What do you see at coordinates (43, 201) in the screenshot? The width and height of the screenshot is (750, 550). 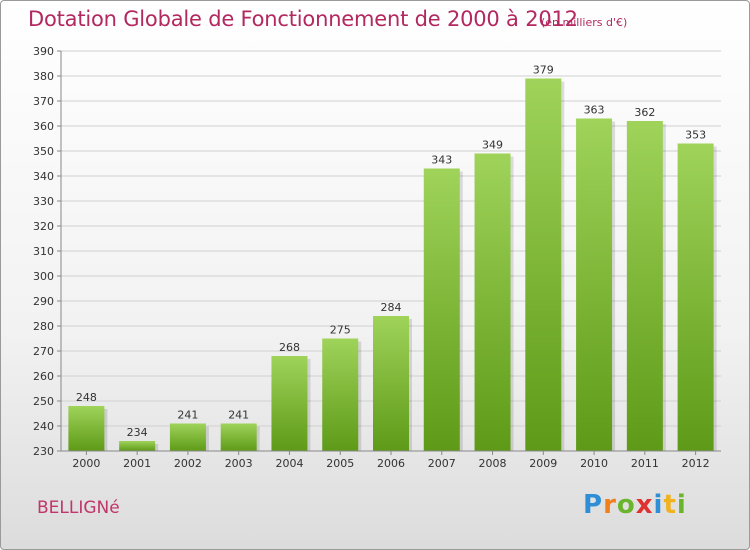 I see `y-tick-label: 330` at bounding box center [43, 201].